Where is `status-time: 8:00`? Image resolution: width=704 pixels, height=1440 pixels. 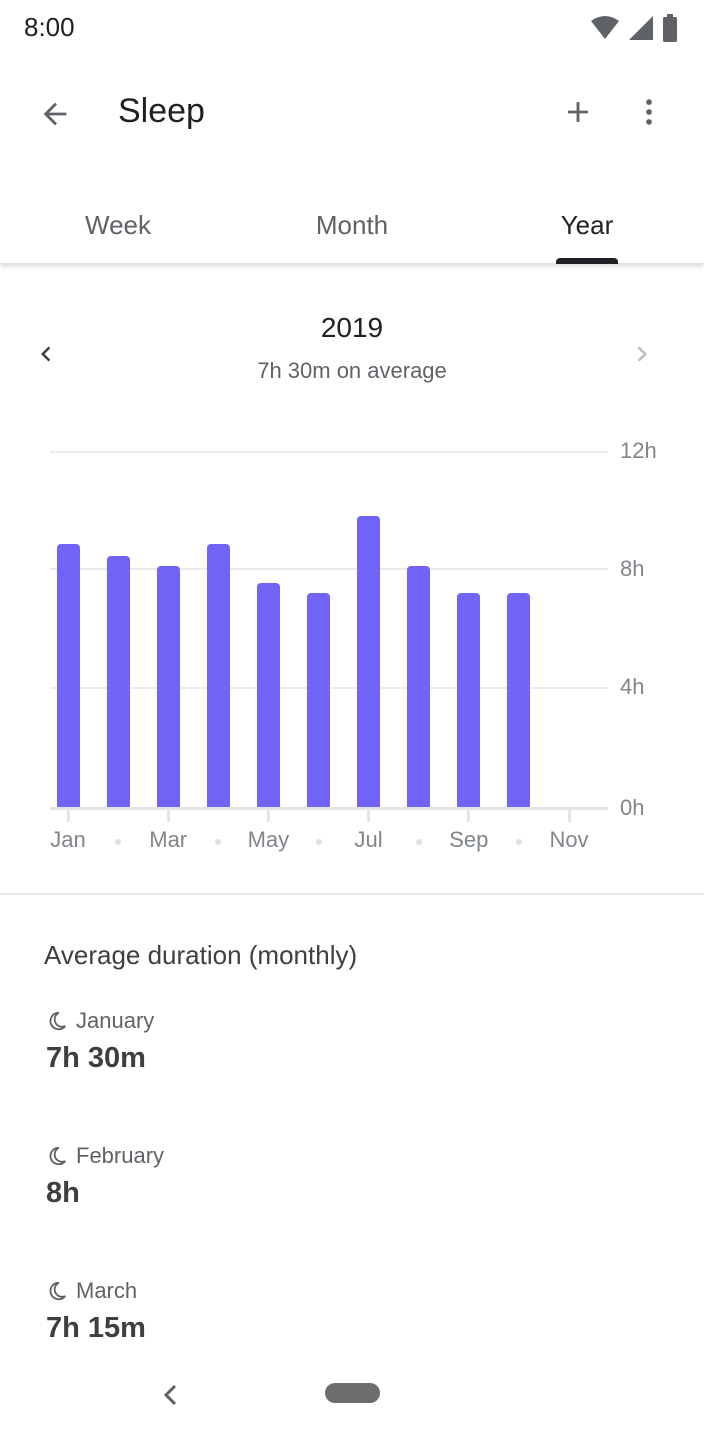 status-time: 8:00 is located at coordinates (49, 27).